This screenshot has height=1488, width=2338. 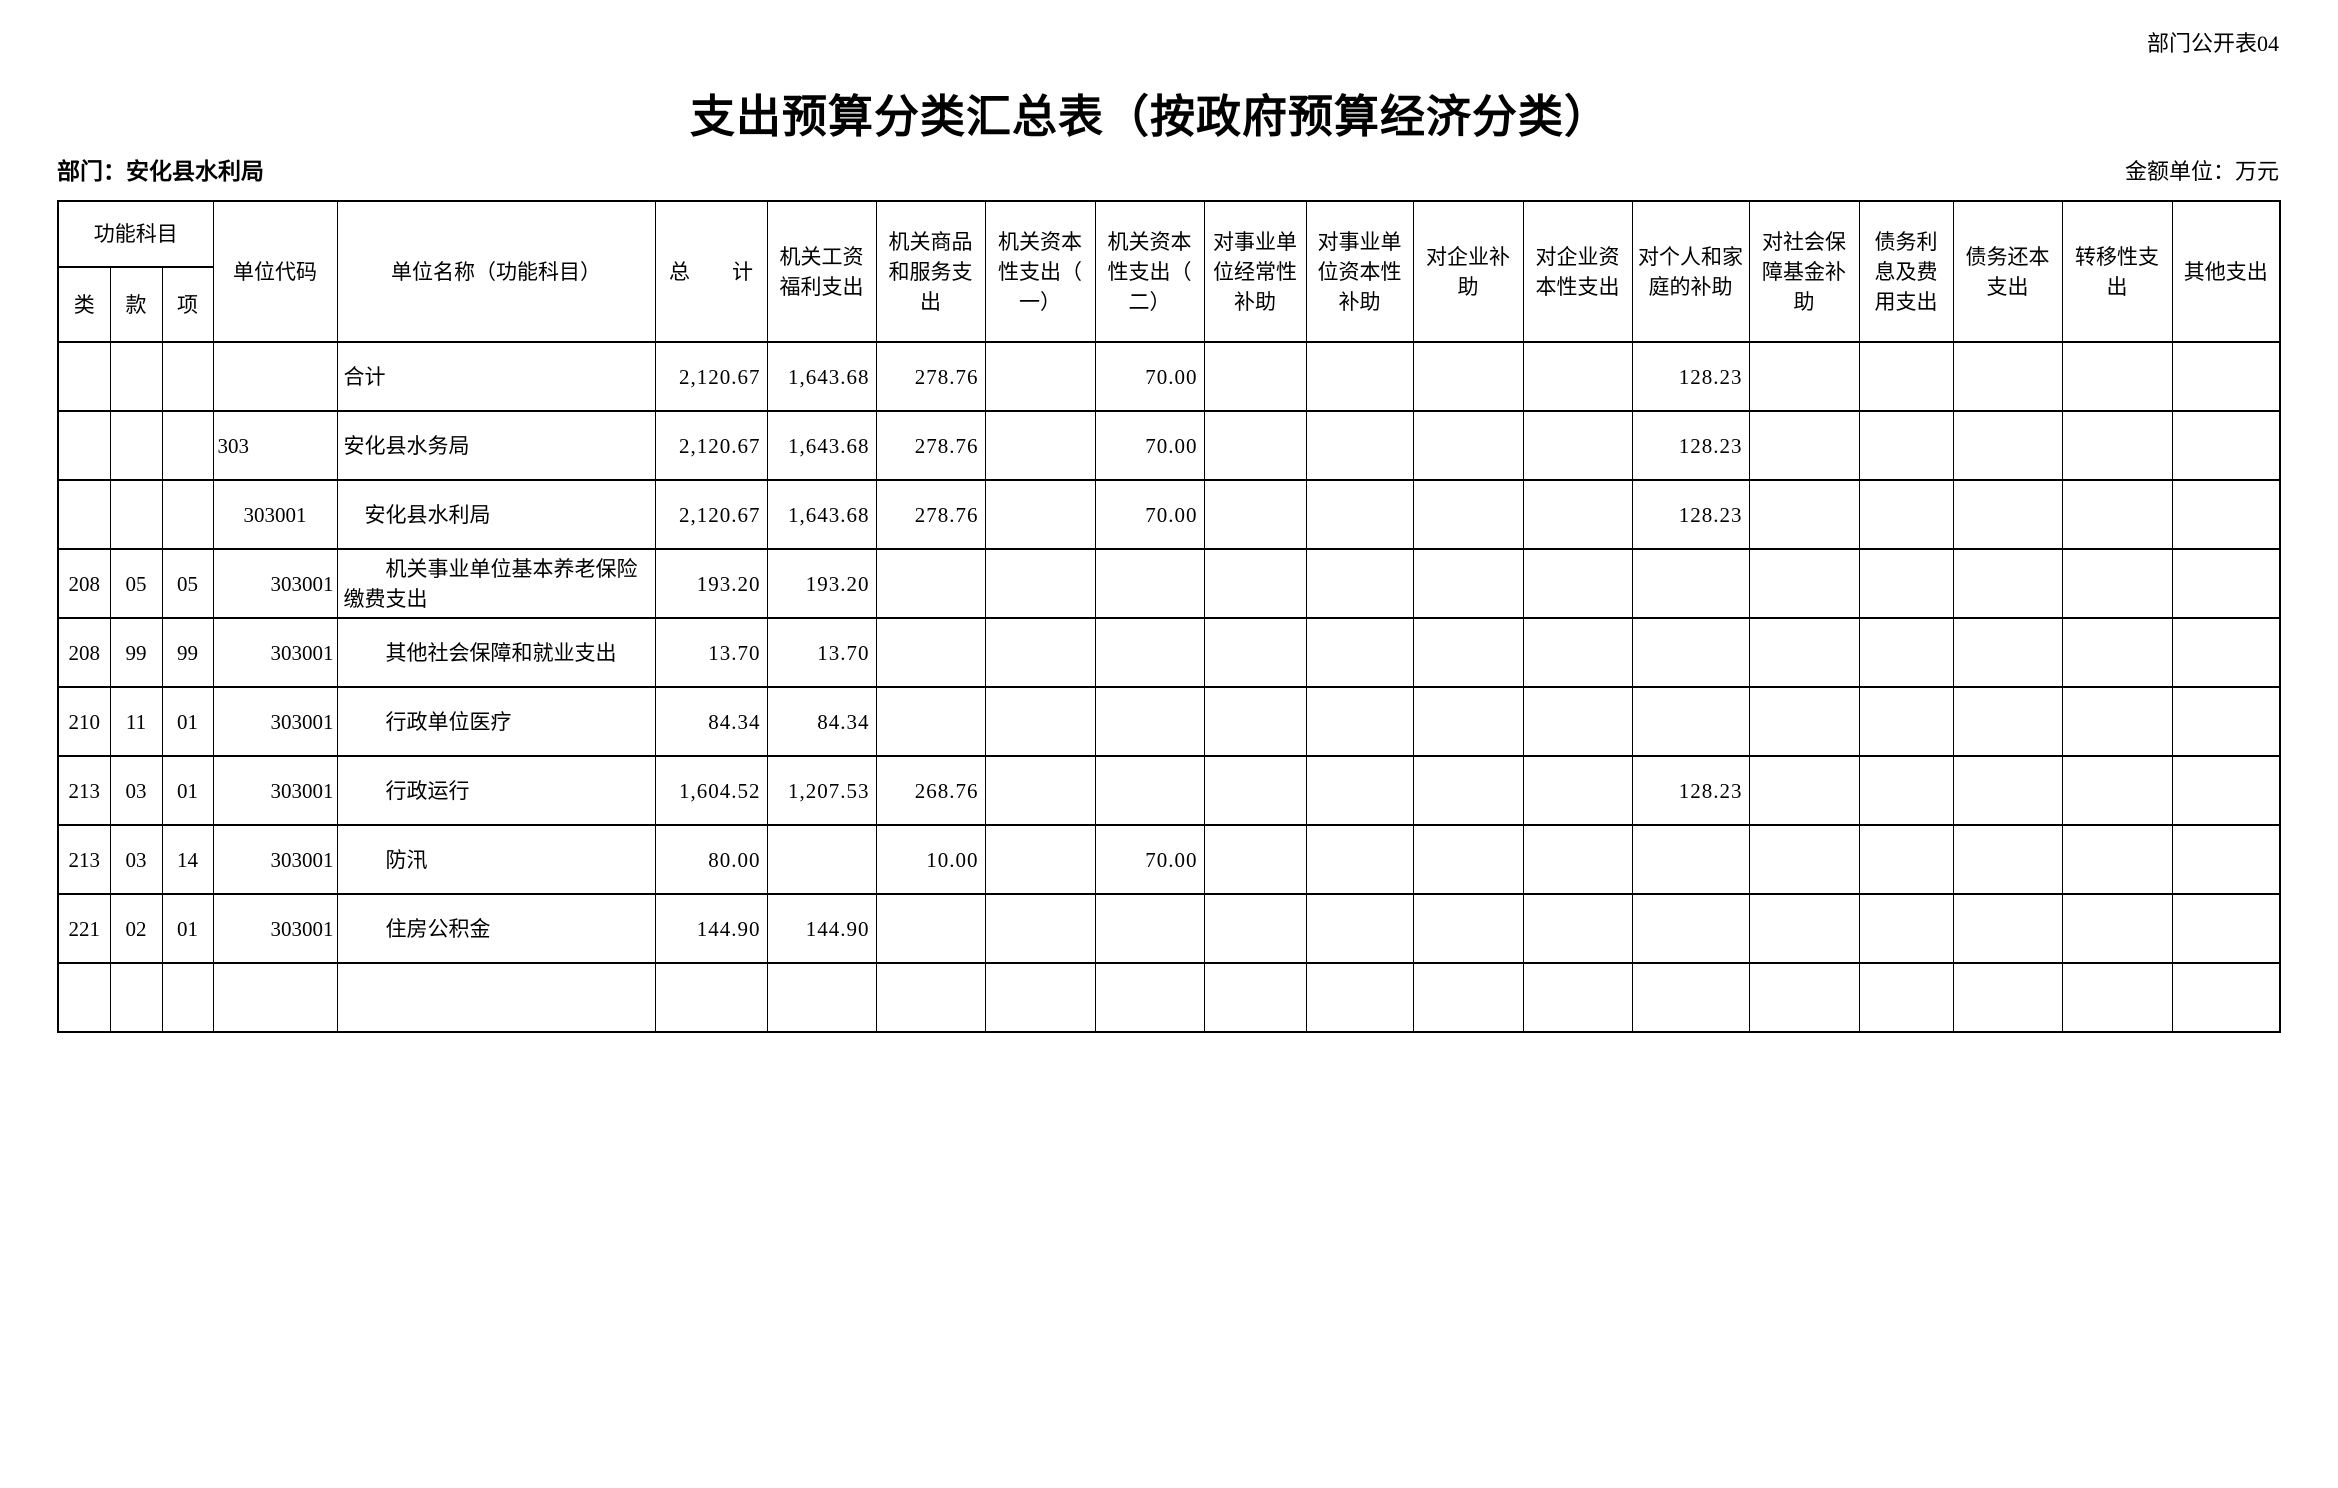 What do you see at coordinates (1168, 169) in the screenshot?
I see `subheader: 部门：安化县水利局 金额单位：万元` at bounding box center [1168, 169].